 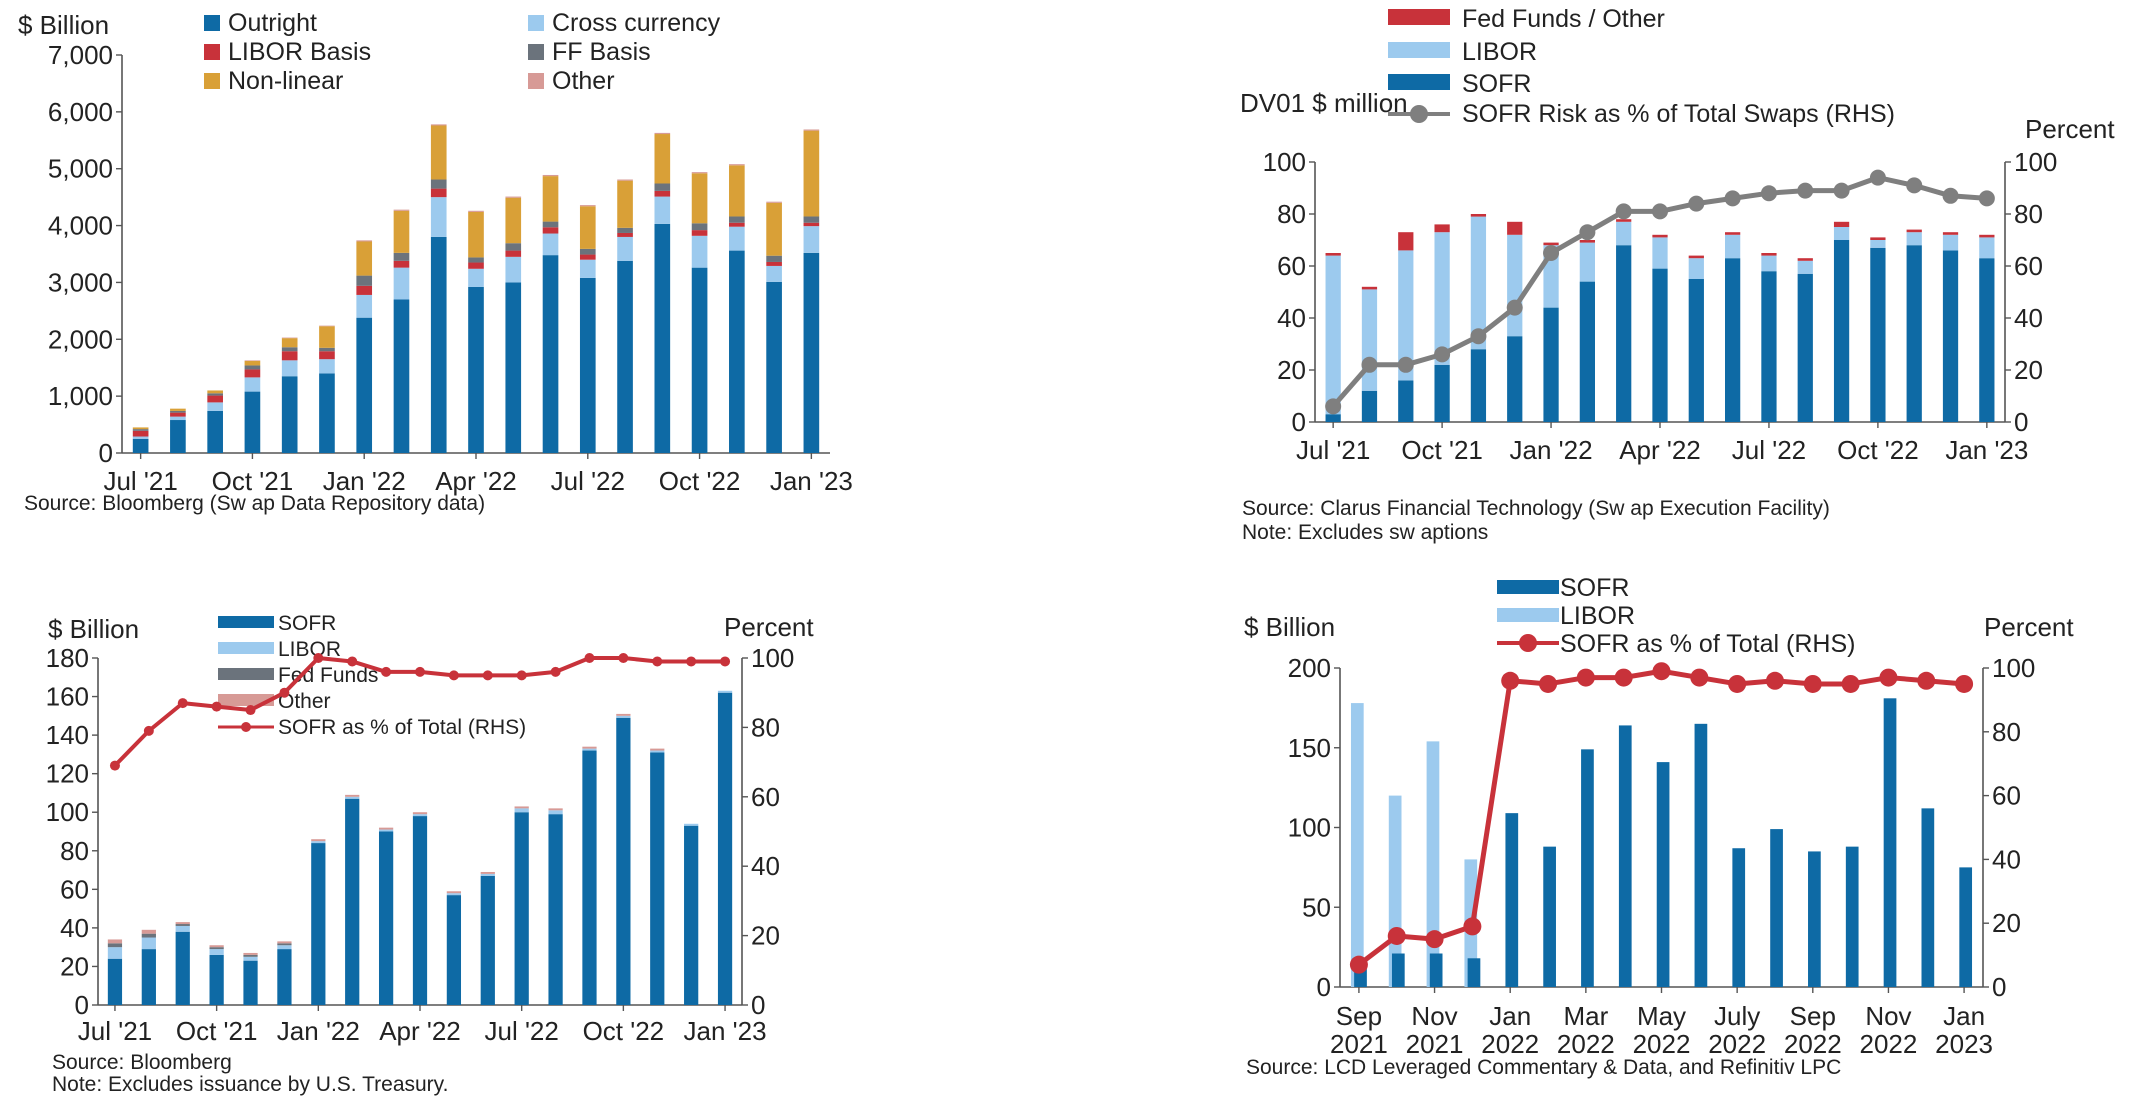 I want to click on x-tick-label: Apr '22, so click(x=476, y=481).